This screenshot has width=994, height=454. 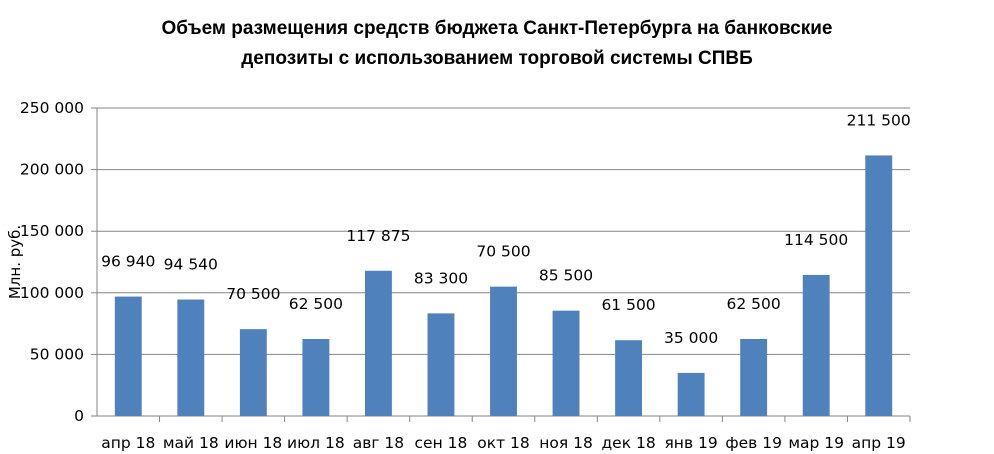 What do you see at coordinates (128, 262) in the screenshot?
I see `bar-data-label: 96 940` at bounding box center [128, 262].